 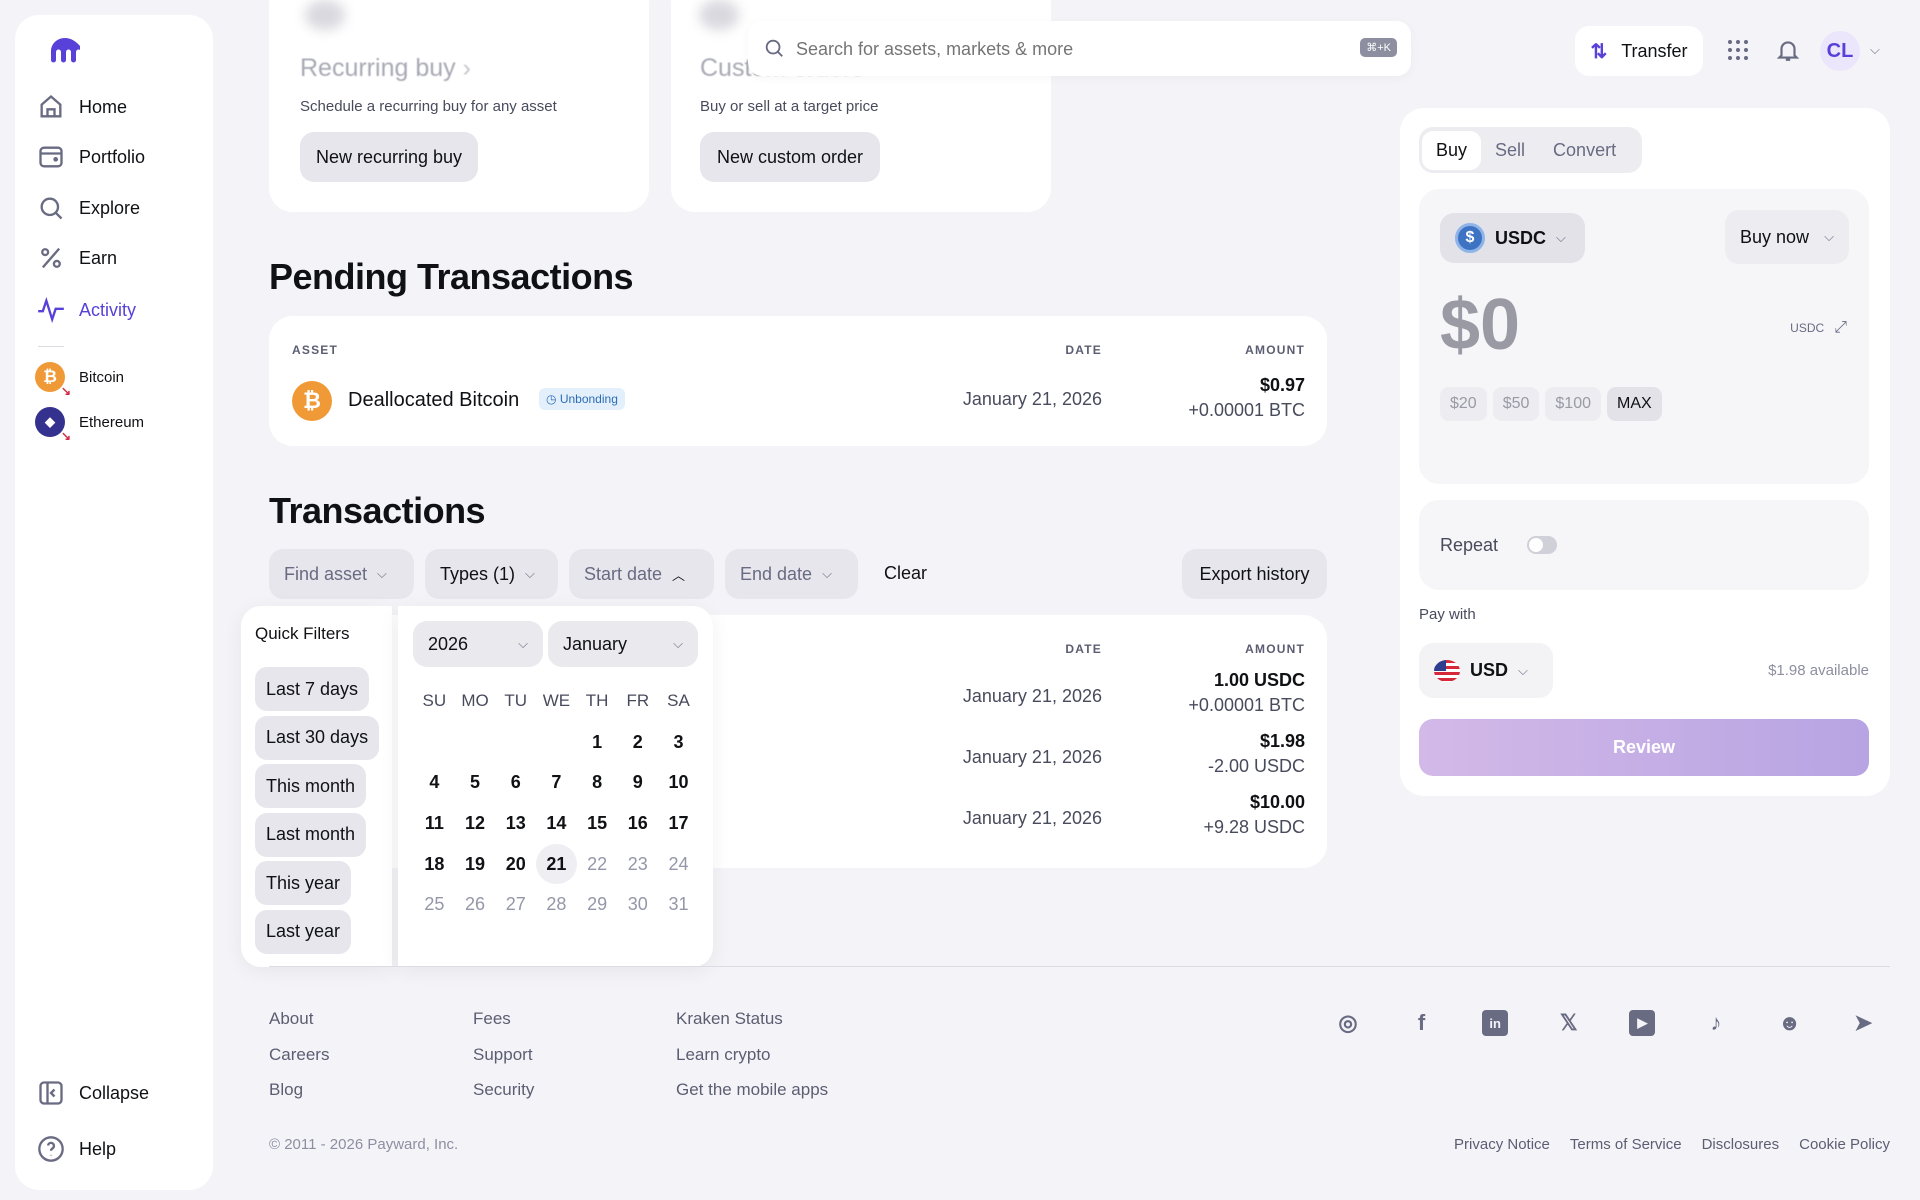 What do you see at coordinates (515, 863) in the screenshot?
I see `calendar-day: 20` at bounding box center [515, 863].